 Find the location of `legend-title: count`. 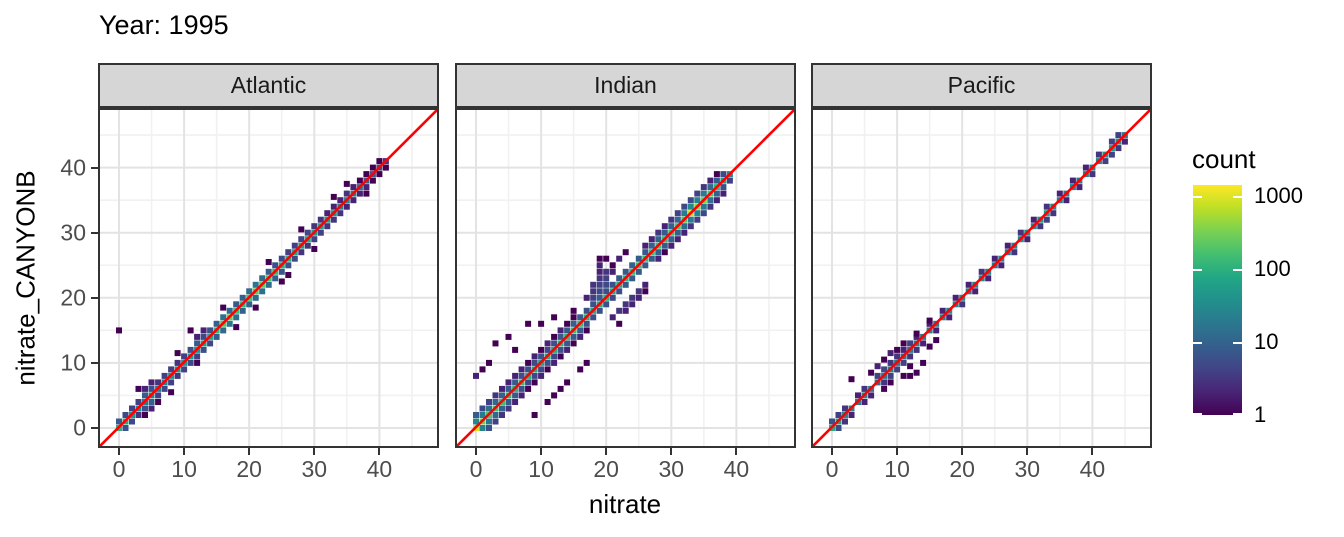

legend-title: count is located at coordinates (1224, 159).